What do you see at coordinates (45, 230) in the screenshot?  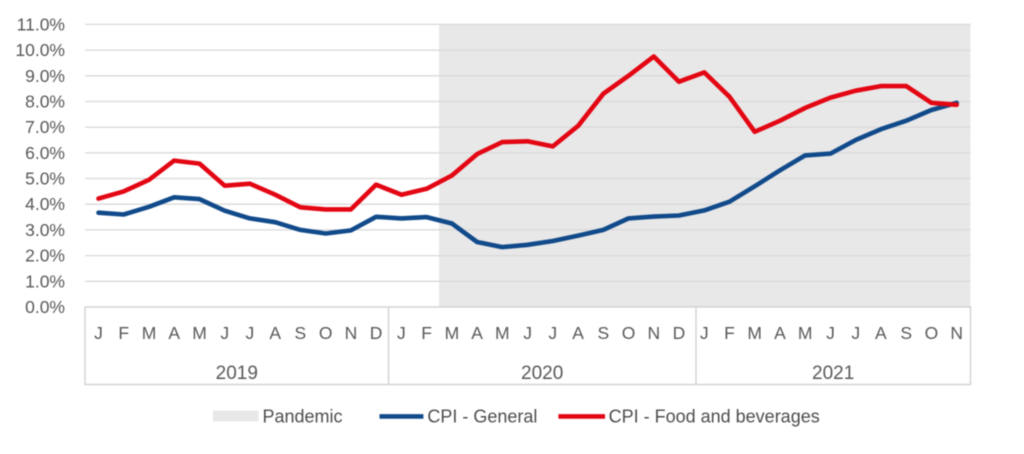 I see `svg-text: 3.0%` at bounding box center [45, 230].